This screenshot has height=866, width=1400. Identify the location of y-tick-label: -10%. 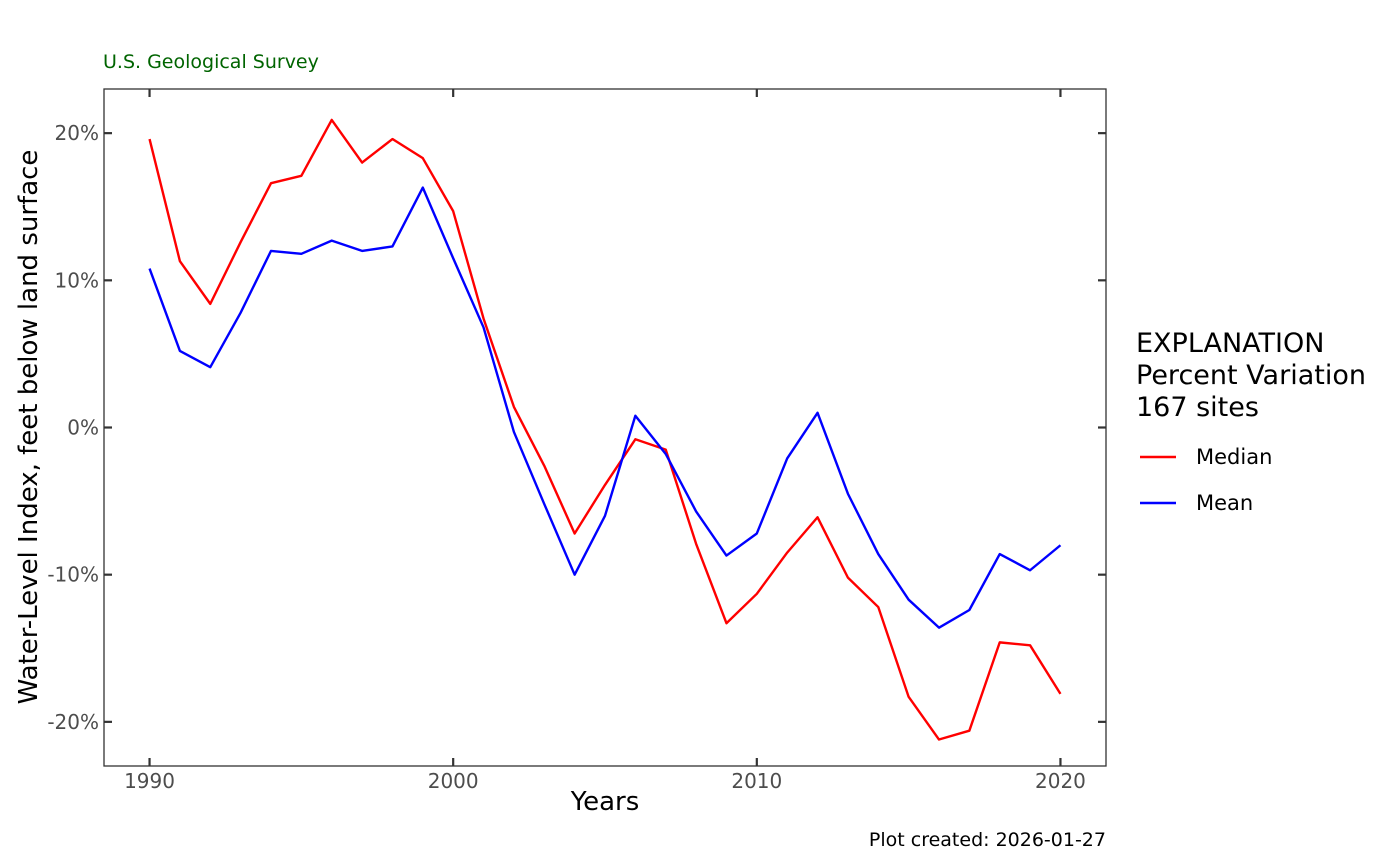
(73, 575).